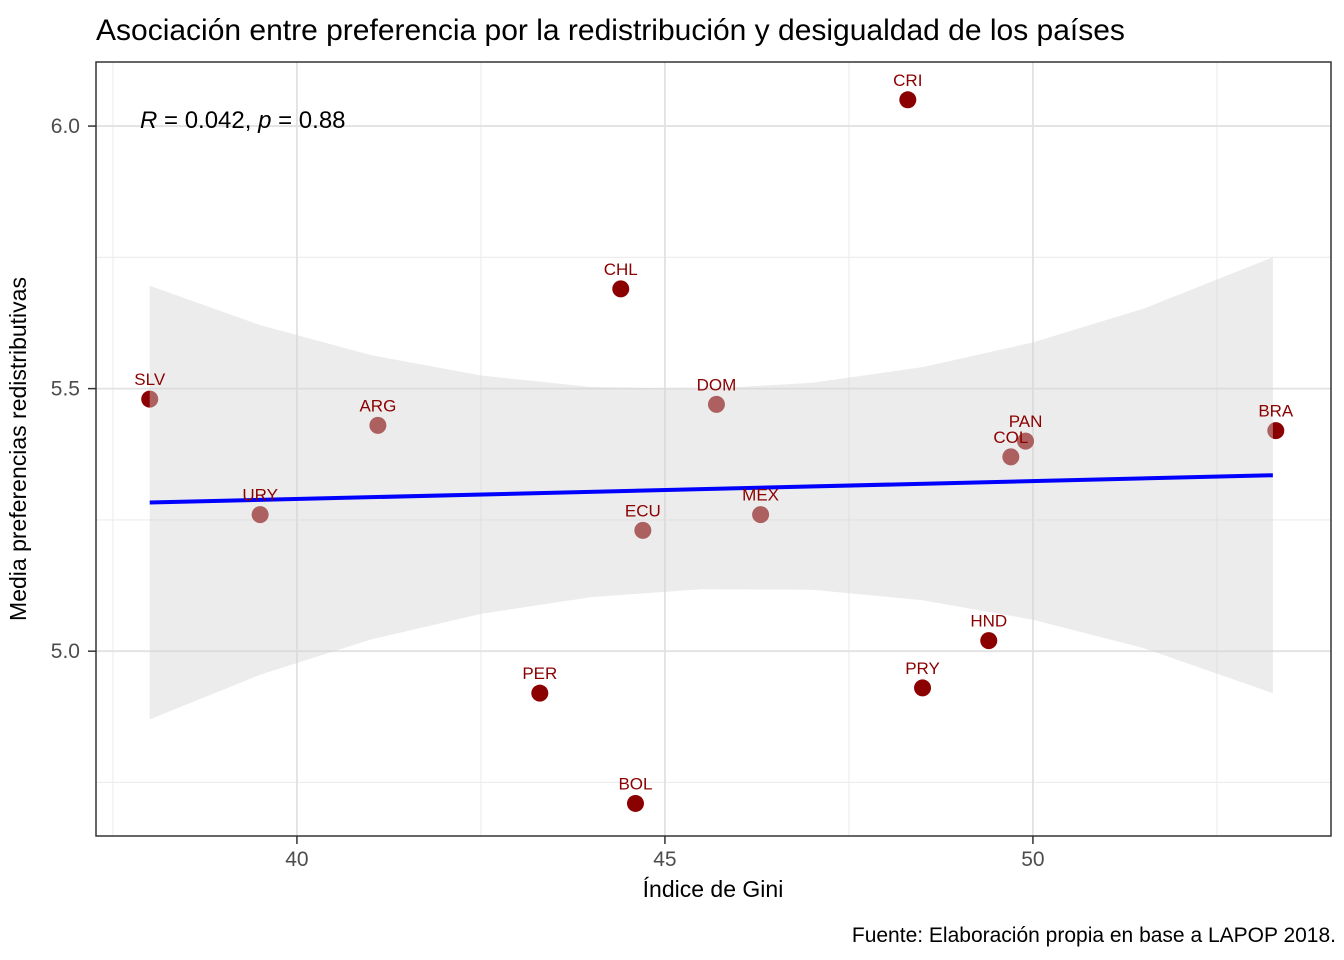 The height and width of the screenshot is (960, 1344). Describe the element at coordinates (65, 651) in the screenshot. I see `y-tick-label: 5.0` at that location.